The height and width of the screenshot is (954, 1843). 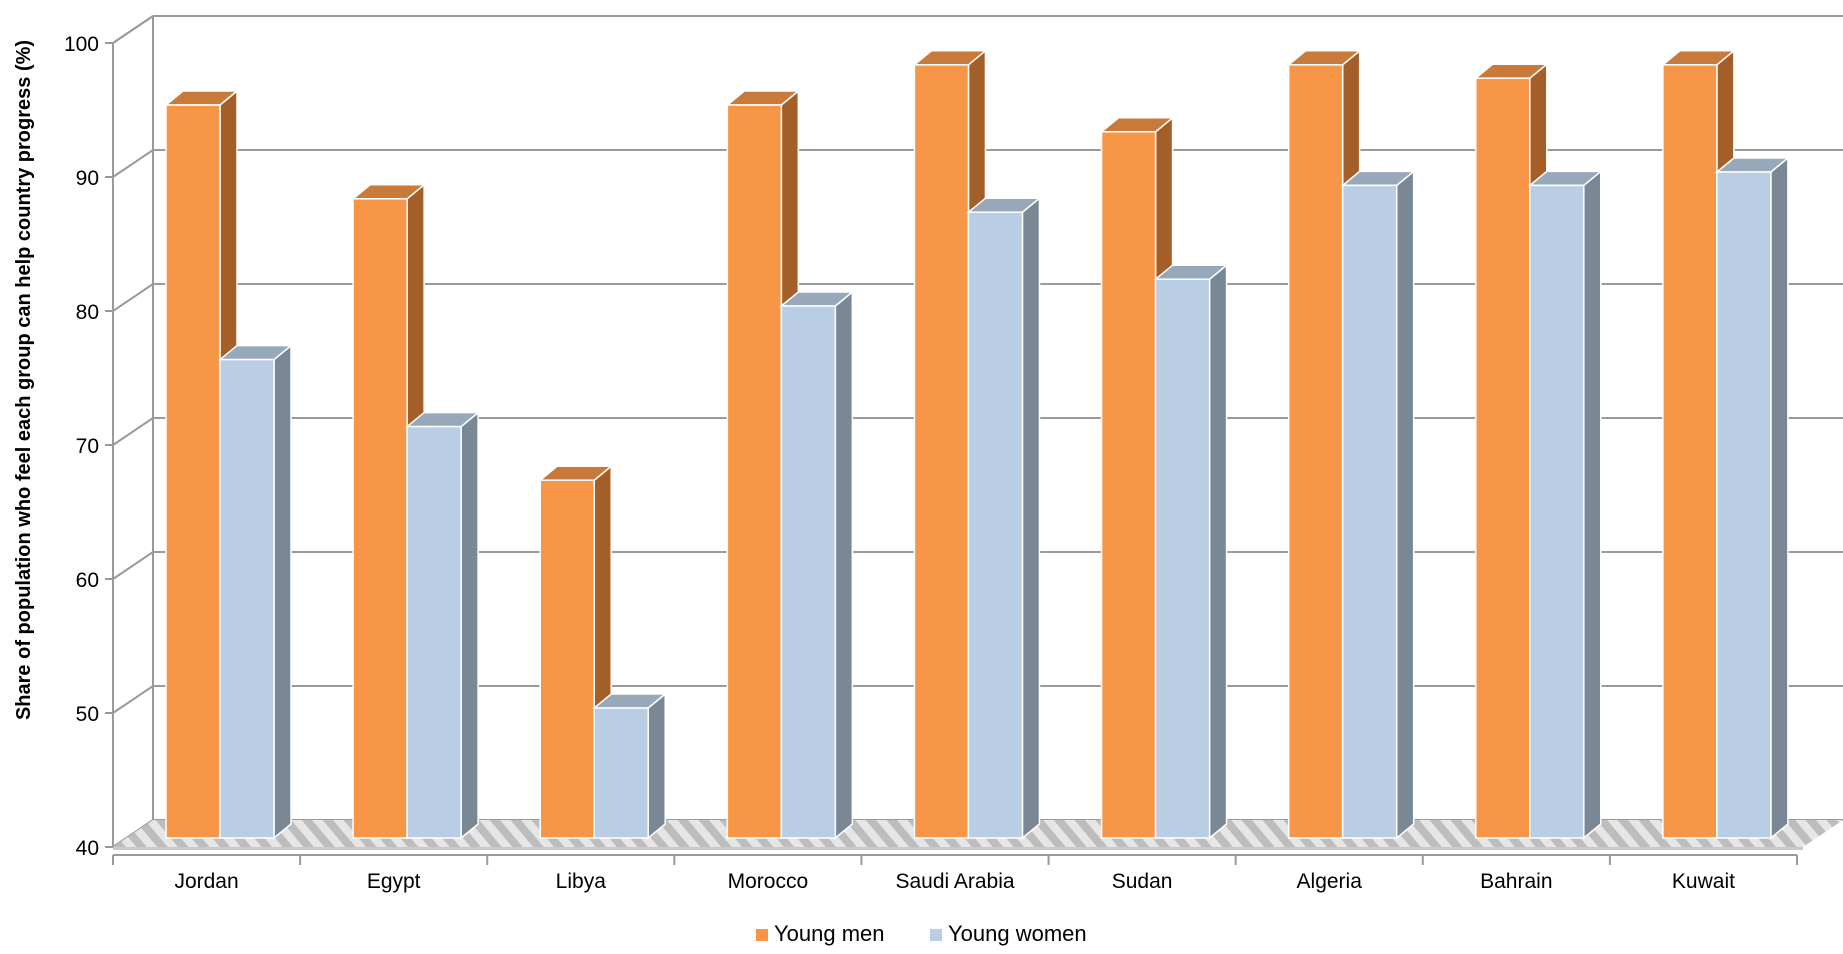 I want to click on legend: Young men Young women, so click(x=921, y=933).